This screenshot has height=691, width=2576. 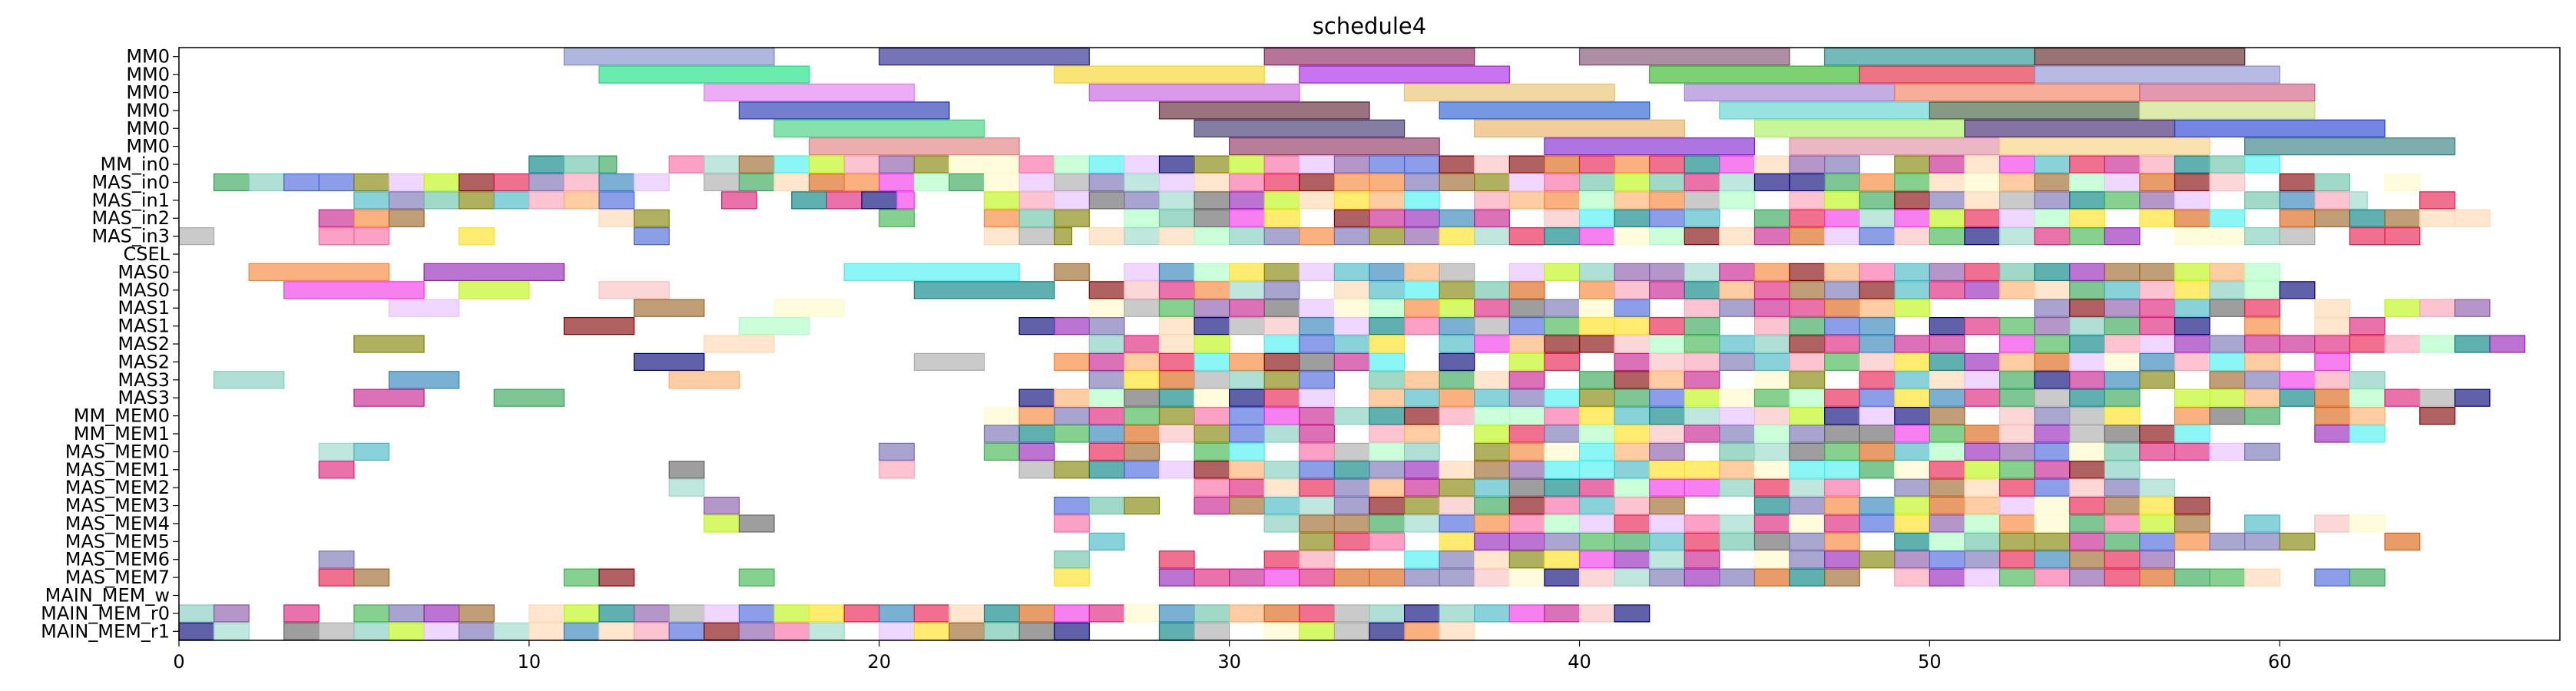 What do you see at coordinates (144, 272) in the screenshot?
I see `y-tick-label: MAS0` at bounding box center [144, 272].